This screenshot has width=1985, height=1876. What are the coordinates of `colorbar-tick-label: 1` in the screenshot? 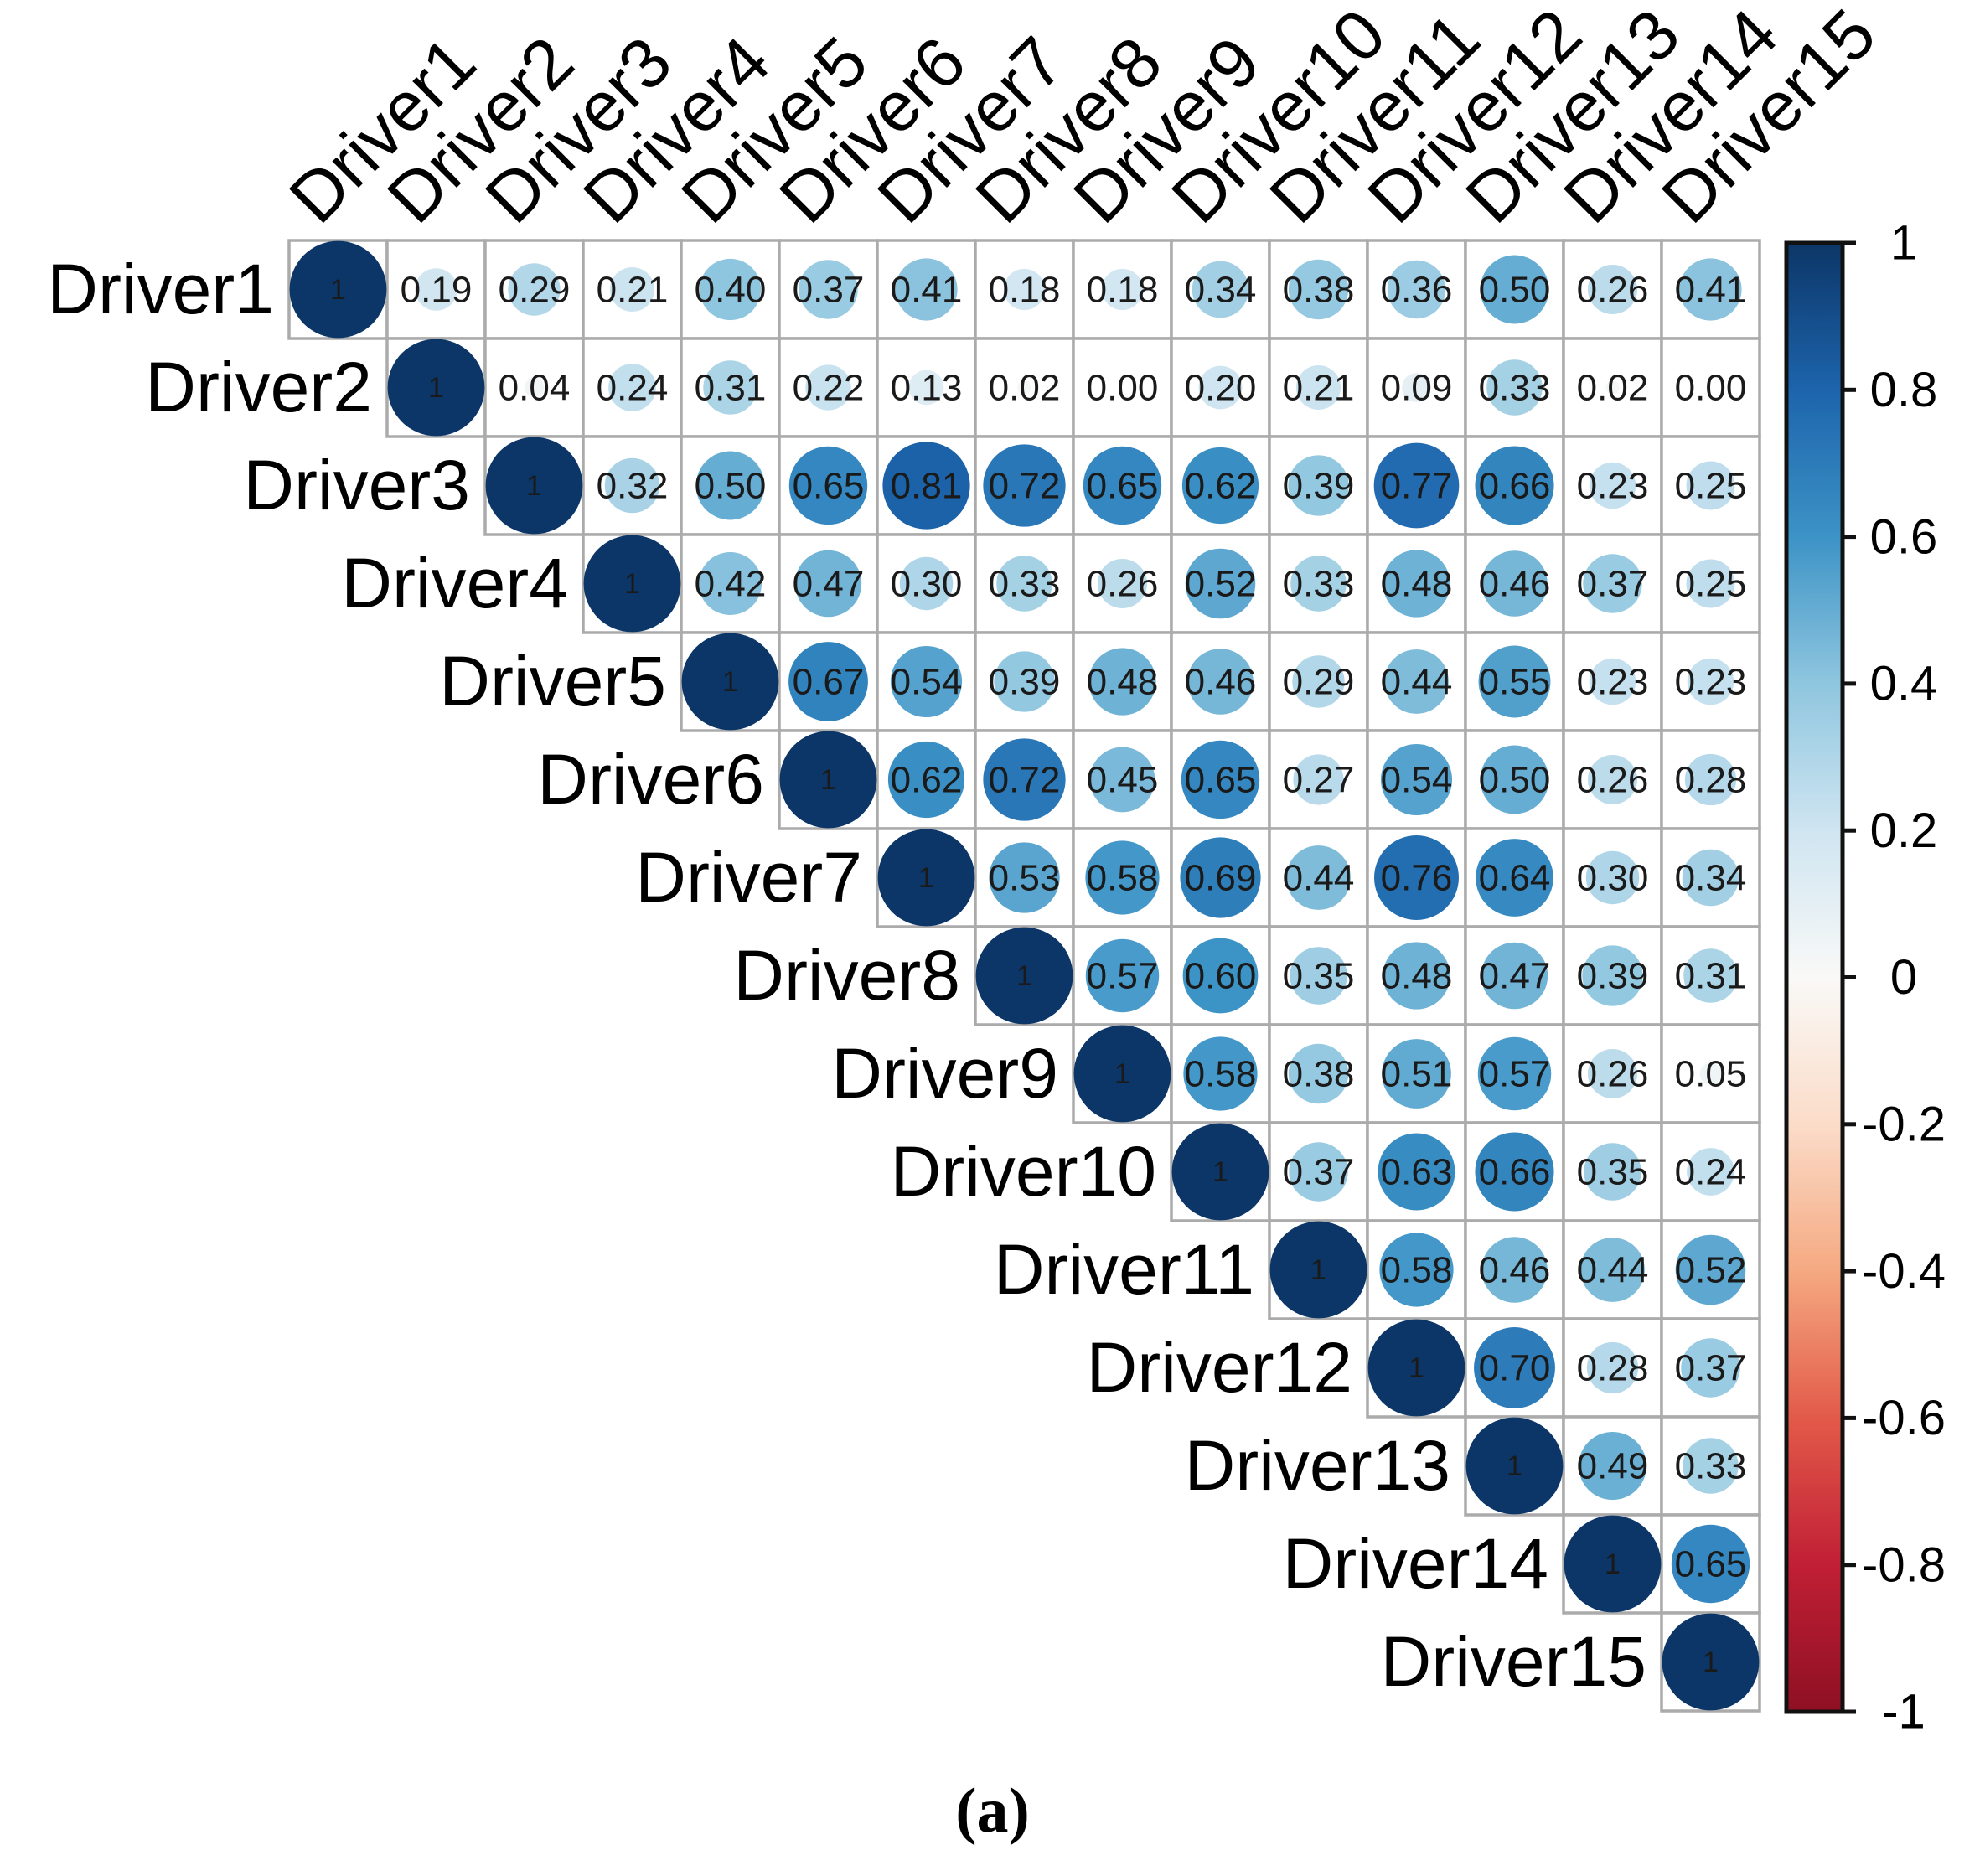 It's located at (1903, 244).